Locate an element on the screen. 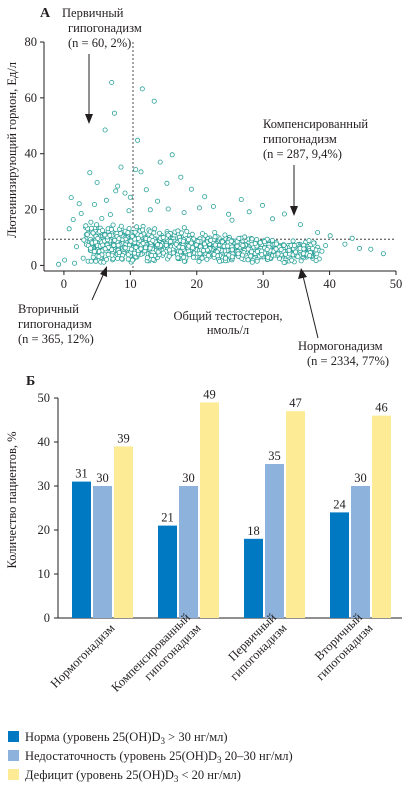  annotation-normogonadism: Нормогонадизм (n = 2334, 77%) is located at coordinates (343, 318).